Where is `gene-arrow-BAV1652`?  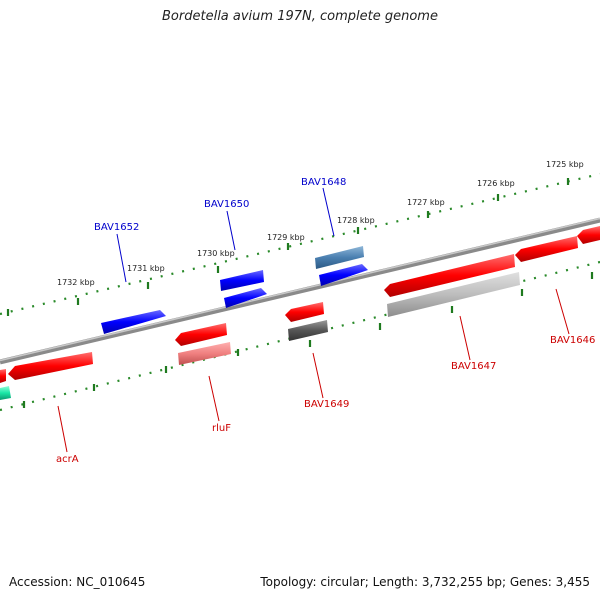 gene-arrow-BAV1652 is located at coordinates (133, 322).